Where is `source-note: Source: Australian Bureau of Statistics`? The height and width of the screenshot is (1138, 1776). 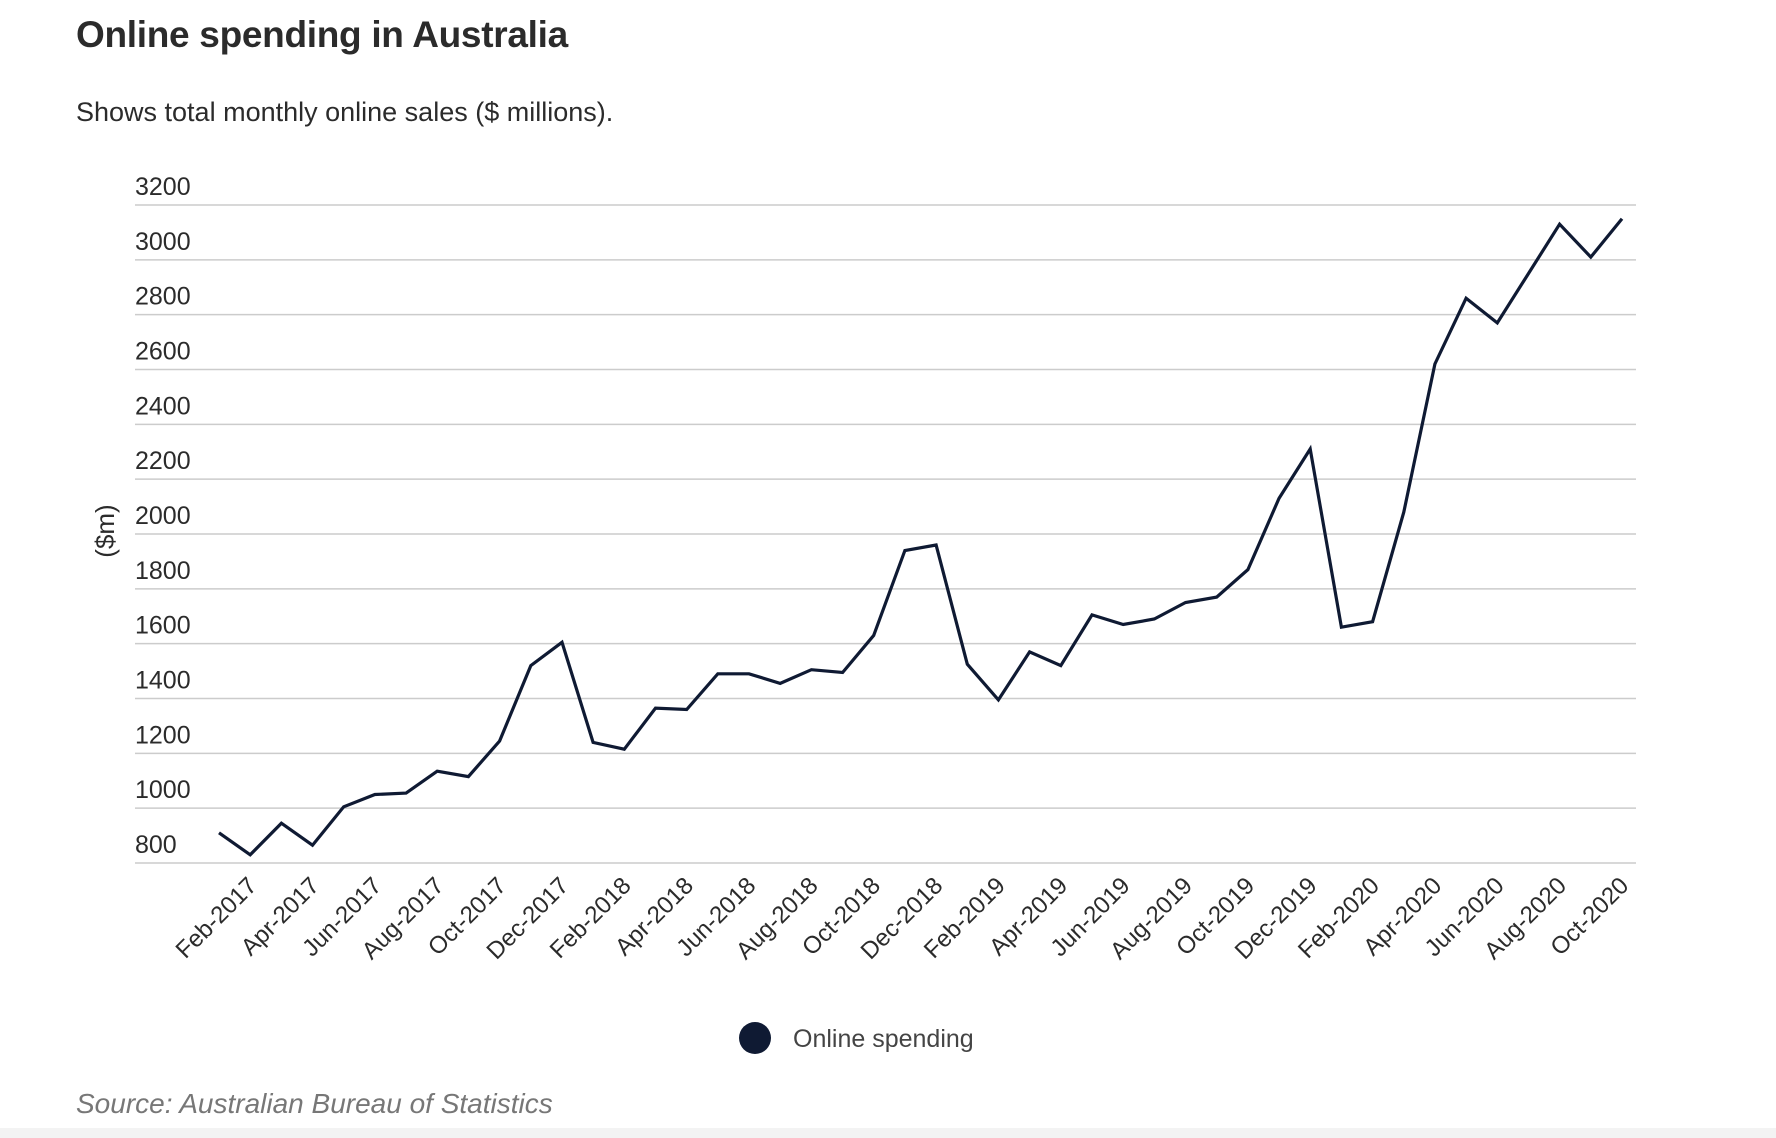 source-note: Source: Australian Bureau of Statistics is located at coordinates (314, 1103).